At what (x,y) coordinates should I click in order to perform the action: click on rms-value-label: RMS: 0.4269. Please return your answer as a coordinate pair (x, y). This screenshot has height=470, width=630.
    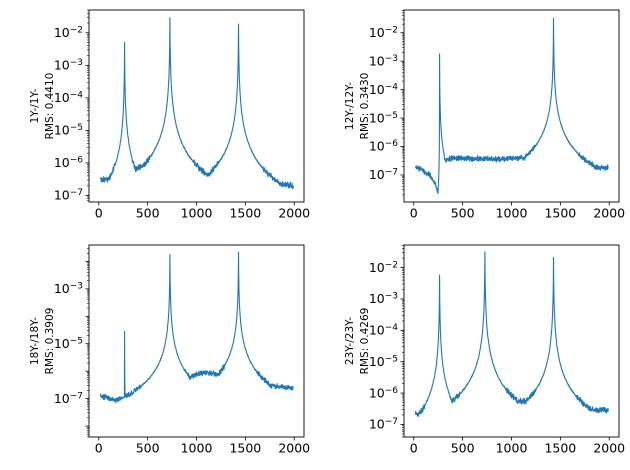
    Looking at the image, I should click on (365, 341).